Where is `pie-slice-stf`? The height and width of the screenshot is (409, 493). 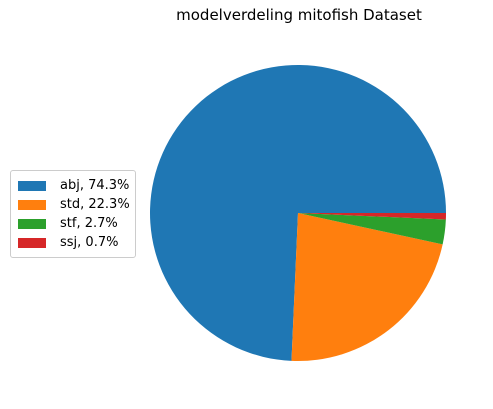
pie-slice-stf is located at coordinates (372, 229).